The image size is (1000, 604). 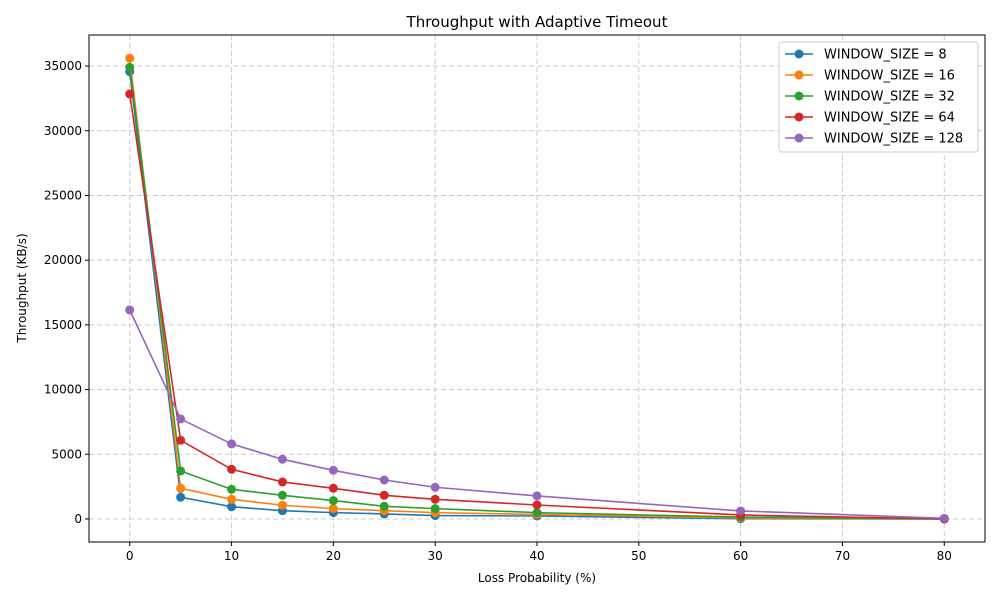 I want to click on x-tick-label: 30, so click(x=435, y=556).